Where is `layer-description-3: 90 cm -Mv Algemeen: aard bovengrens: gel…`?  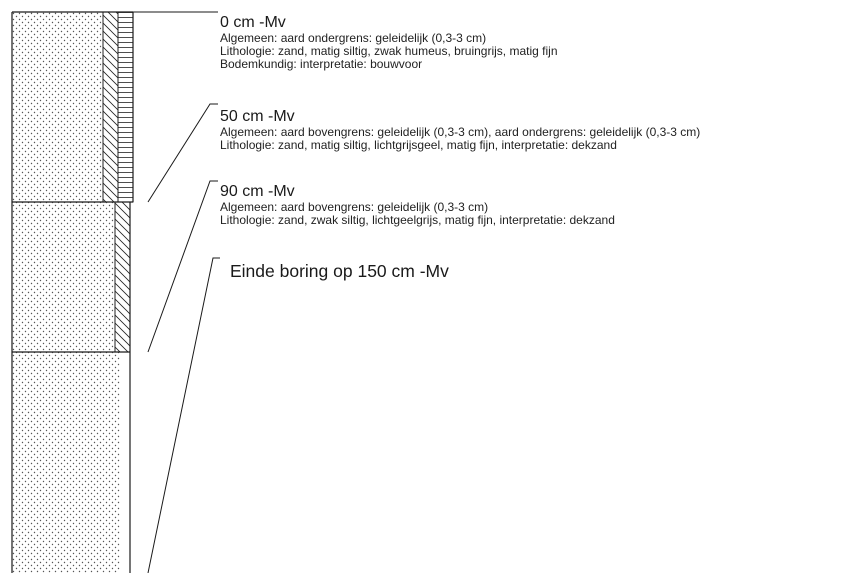 layer-description-3: 90 cm -Mv Algemeen: aard bovengrens: gel… is located at coordinates (417, 205).